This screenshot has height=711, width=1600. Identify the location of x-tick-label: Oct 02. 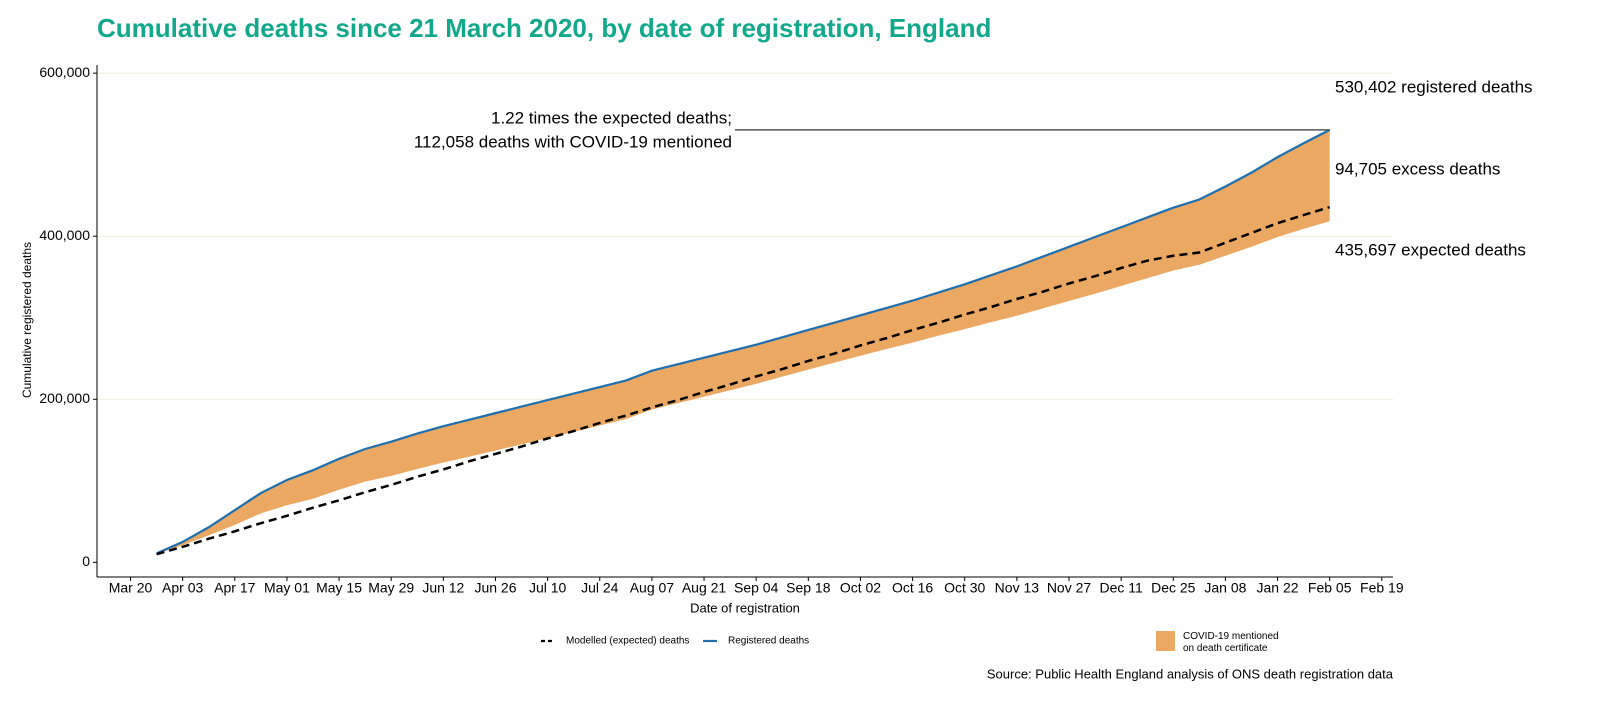
(860, 588).